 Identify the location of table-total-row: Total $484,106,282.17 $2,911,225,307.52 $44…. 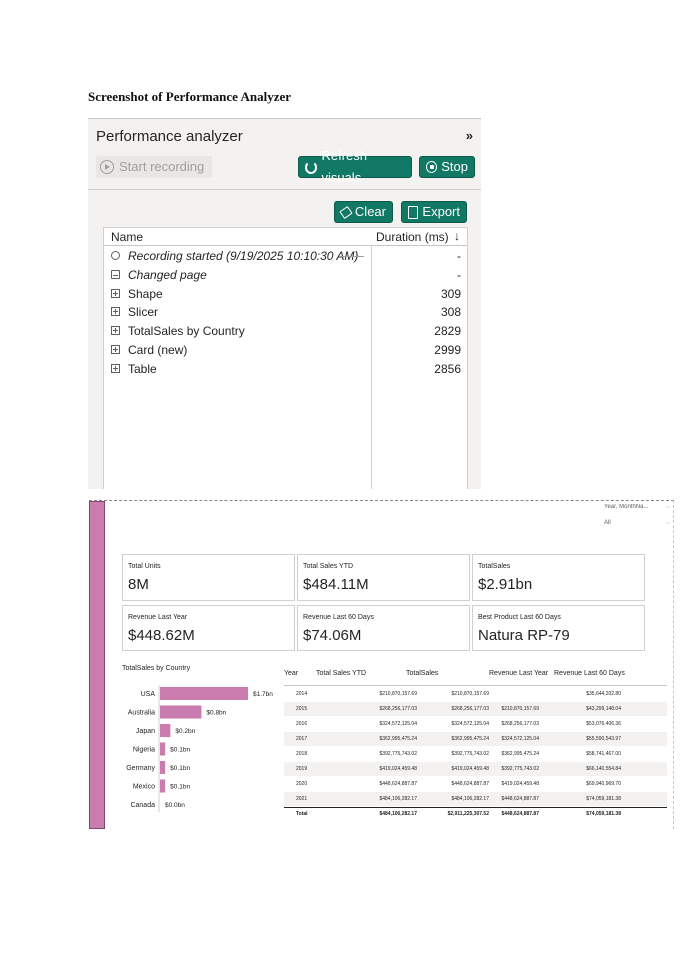
(475, 814).